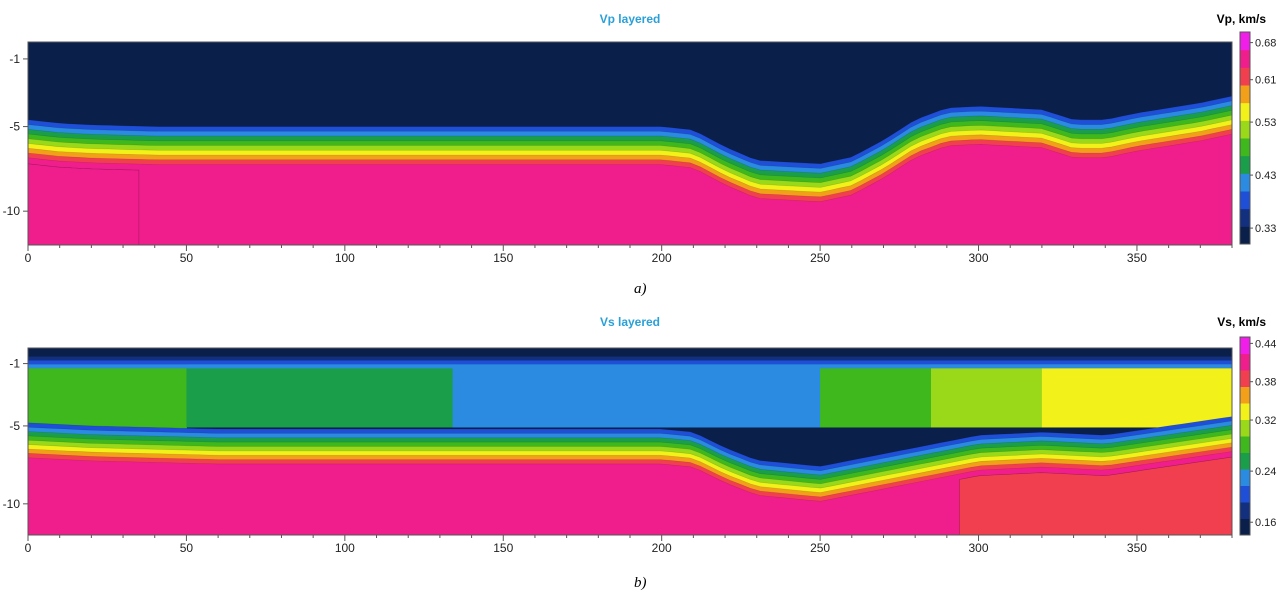 The image size is (1277, 592). I want to click on colorbar-tick-label: 0.68, so click(1265, 44).